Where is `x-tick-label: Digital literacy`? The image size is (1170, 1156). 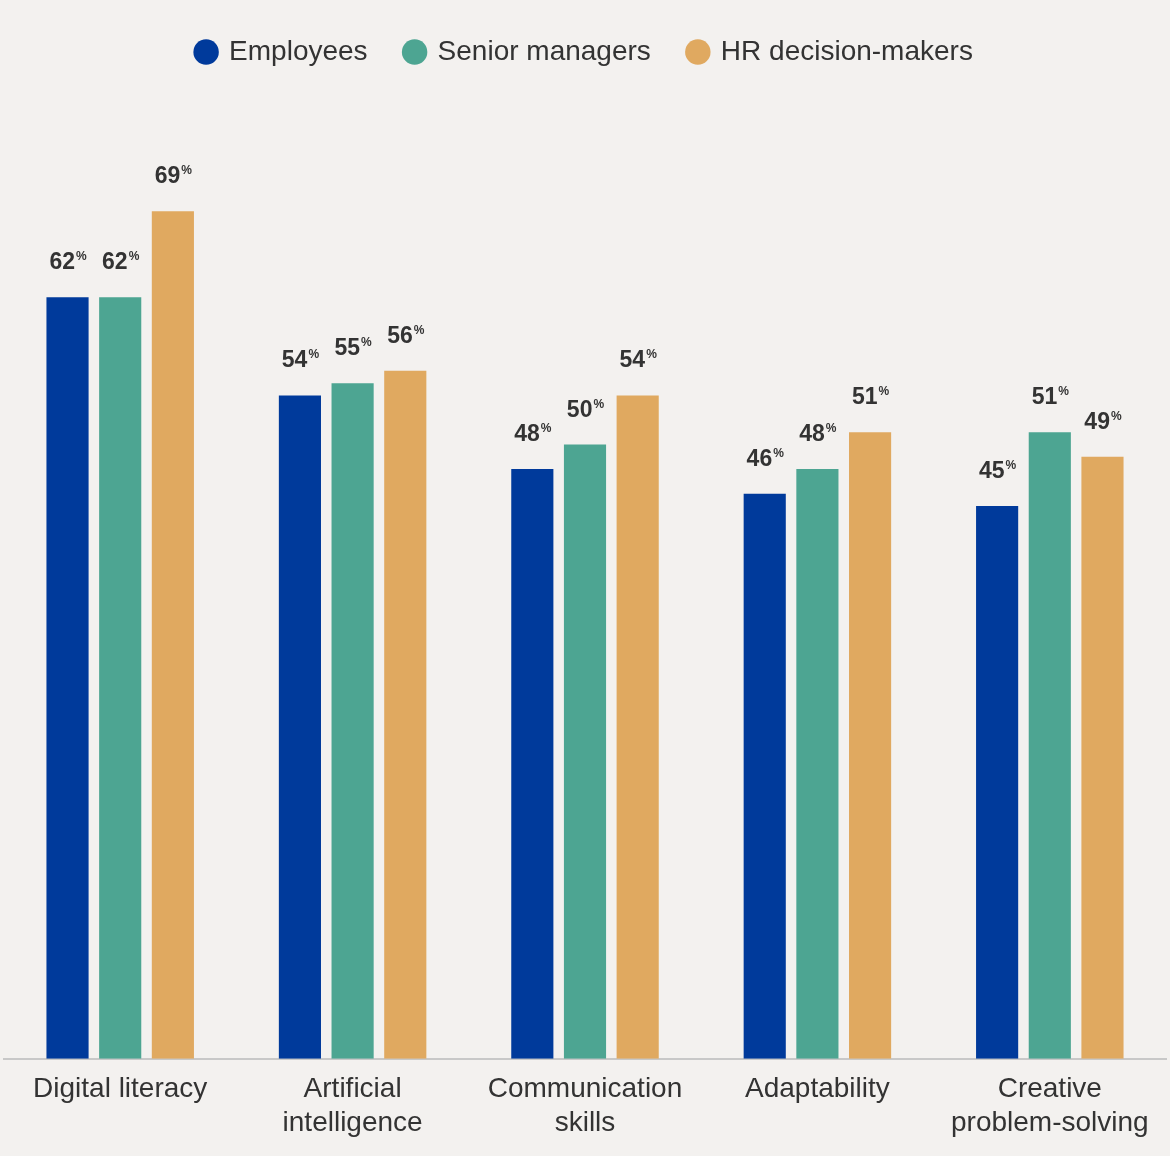 x-tick-label: Digital literacy is located at coordinates (120, 1088).